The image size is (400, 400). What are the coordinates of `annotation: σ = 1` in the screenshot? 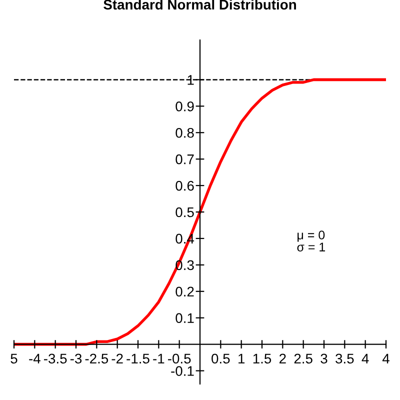 It's located at (311, 247).